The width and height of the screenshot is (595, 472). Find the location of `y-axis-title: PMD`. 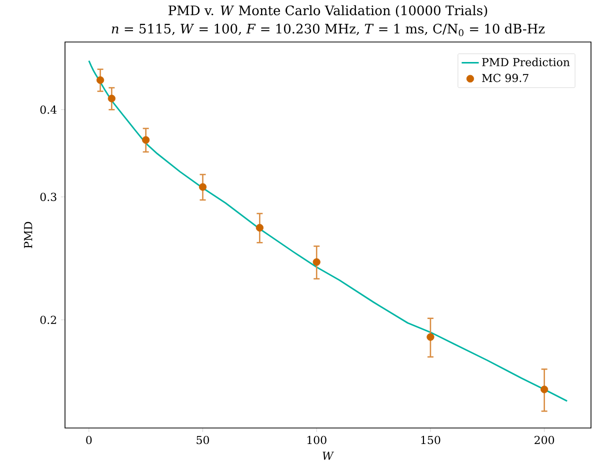

y-axis-title: PMD is located at coordinates (28, 235).